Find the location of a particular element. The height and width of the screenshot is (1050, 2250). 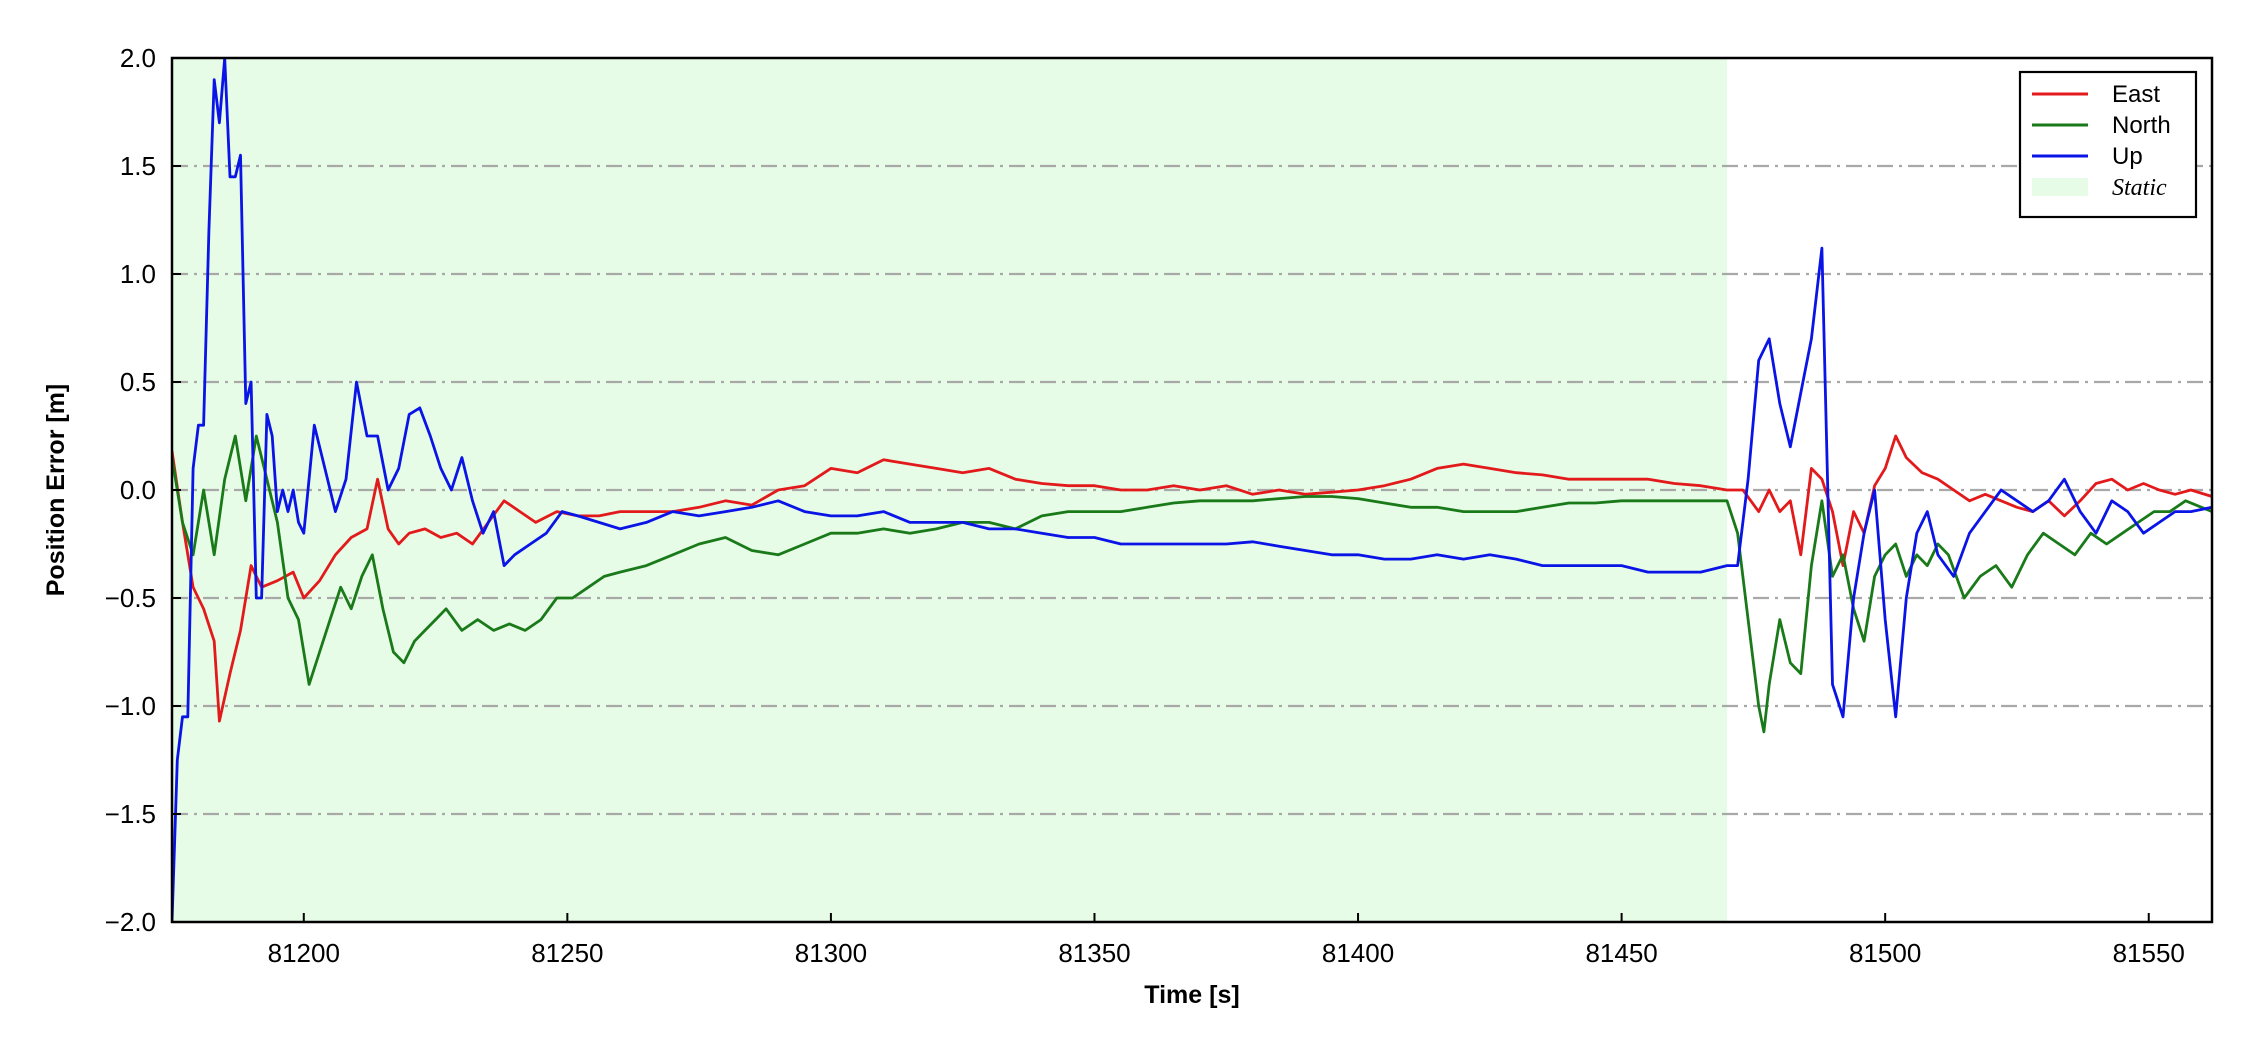

legend-label-up: Up is located at coordinates (2127, 156).